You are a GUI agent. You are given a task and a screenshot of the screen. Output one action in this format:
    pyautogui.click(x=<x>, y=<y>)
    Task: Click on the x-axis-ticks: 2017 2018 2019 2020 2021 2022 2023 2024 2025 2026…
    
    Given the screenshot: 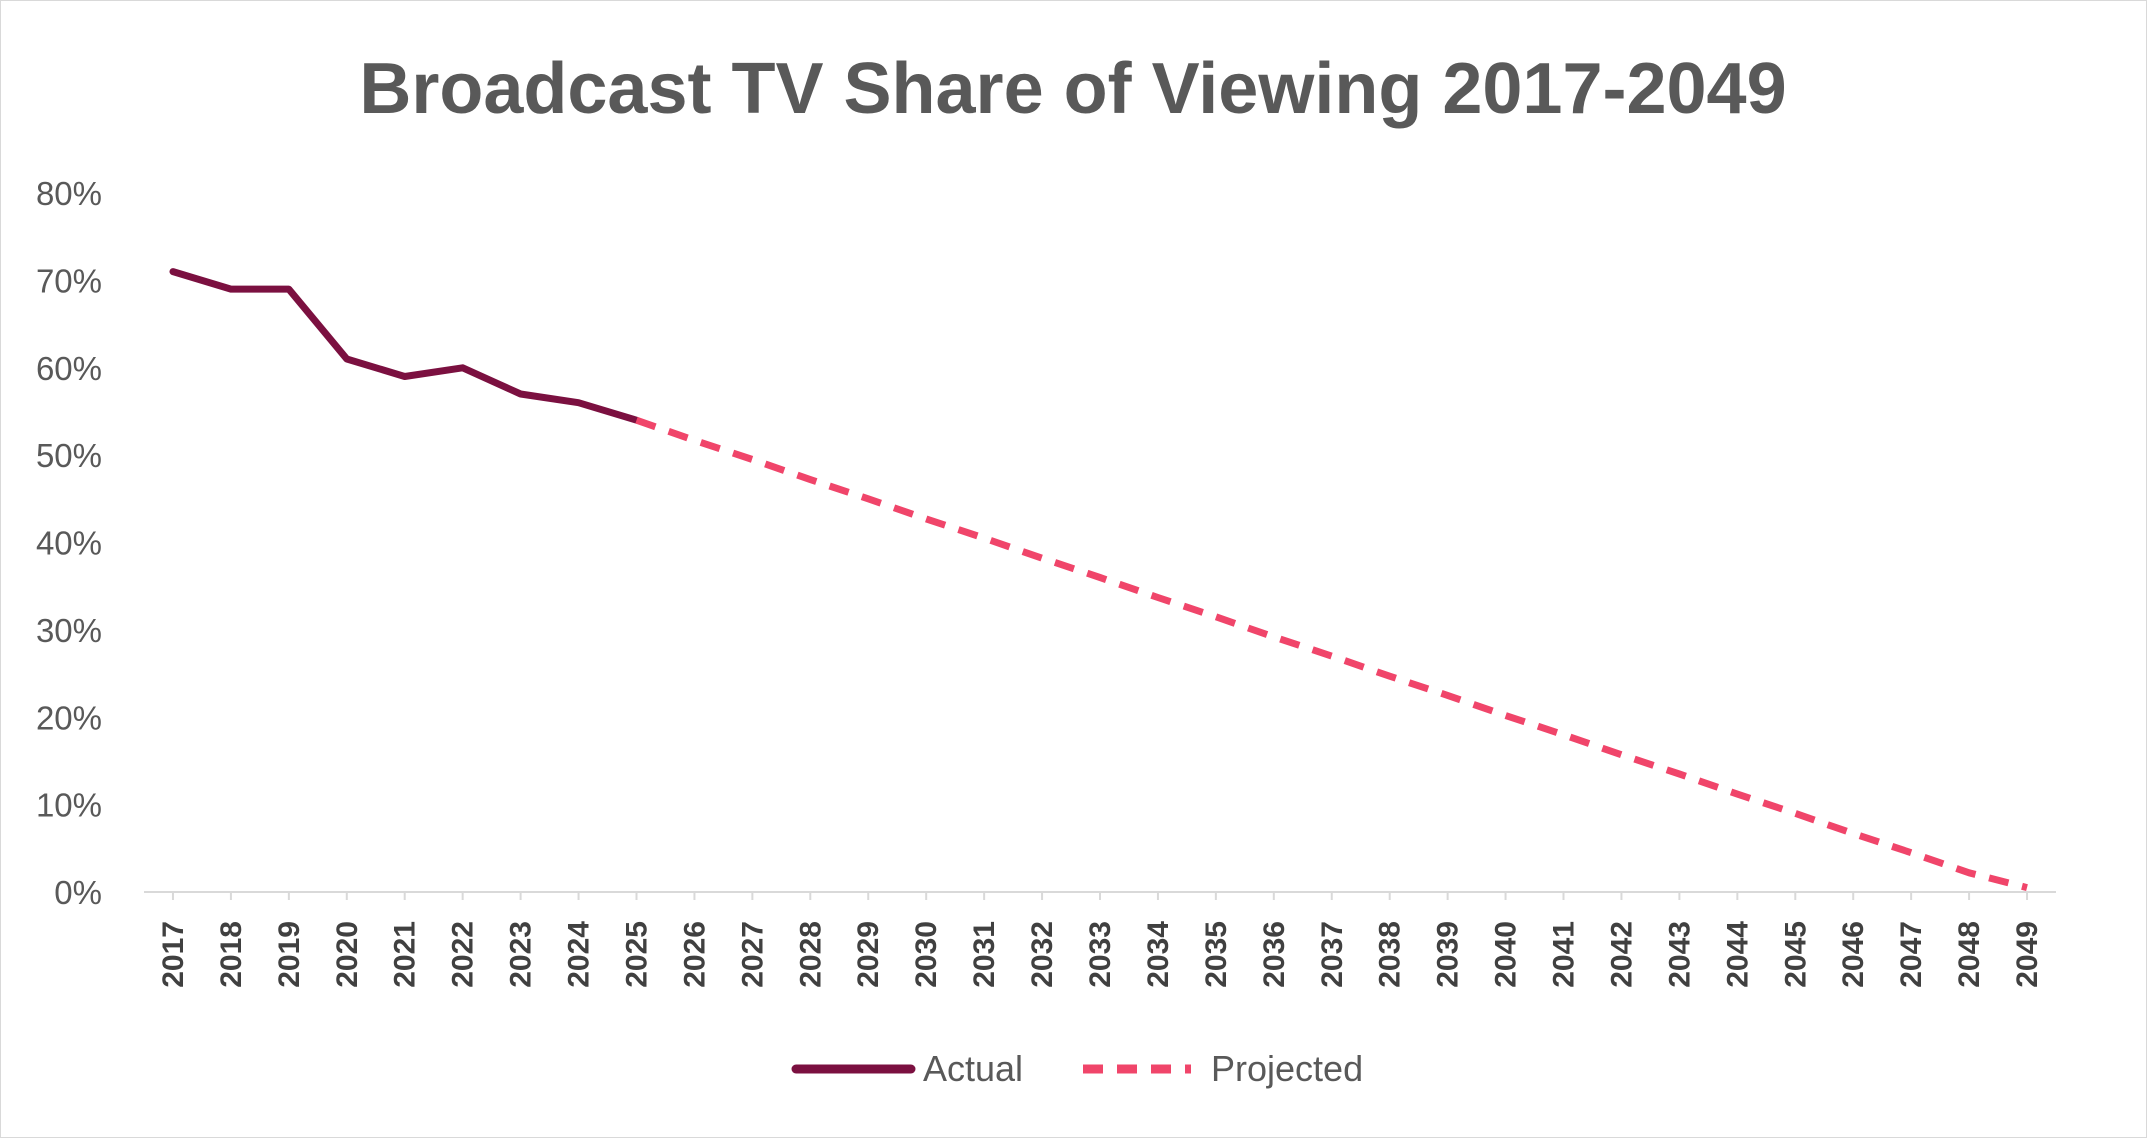 What is the action you would take?
    pyautogui.click(x=1100, y=940)
    